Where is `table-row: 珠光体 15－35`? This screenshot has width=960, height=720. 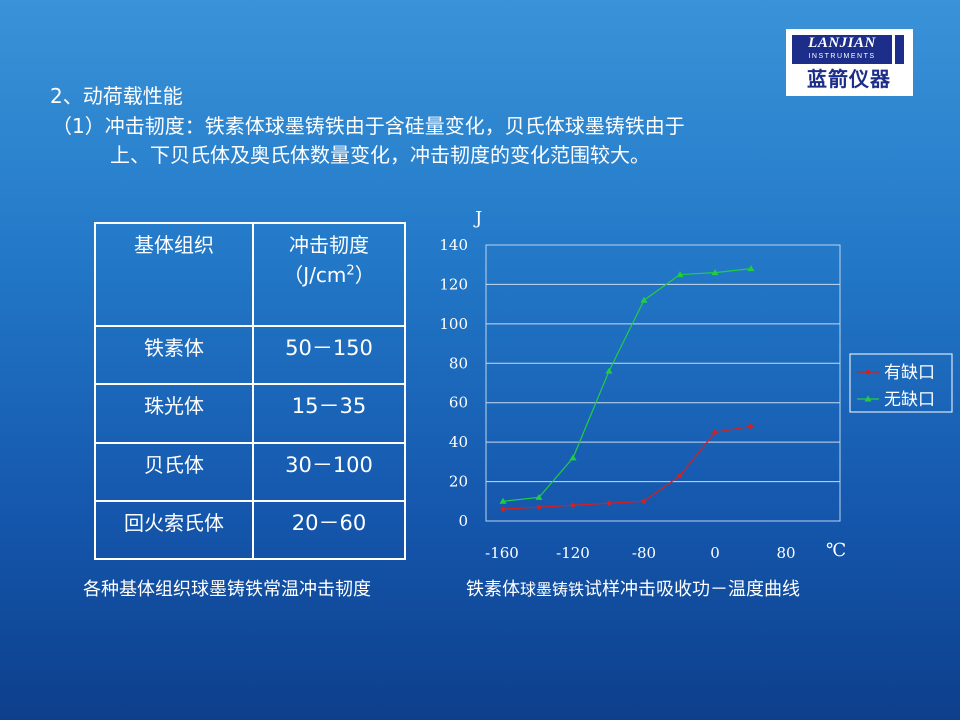
table-row: 珠光体 15－35 is located at coordinates (250, 413).